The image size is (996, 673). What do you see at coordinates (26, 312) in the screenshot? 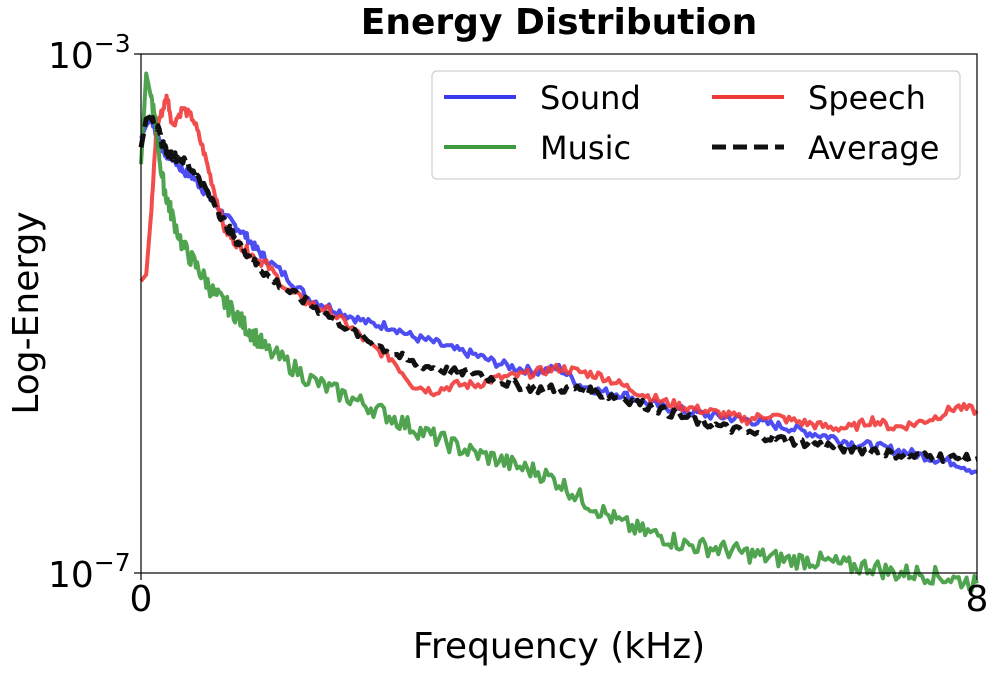
I see `y-axis-label: Log-Energy` at bounding box center [26, 312].